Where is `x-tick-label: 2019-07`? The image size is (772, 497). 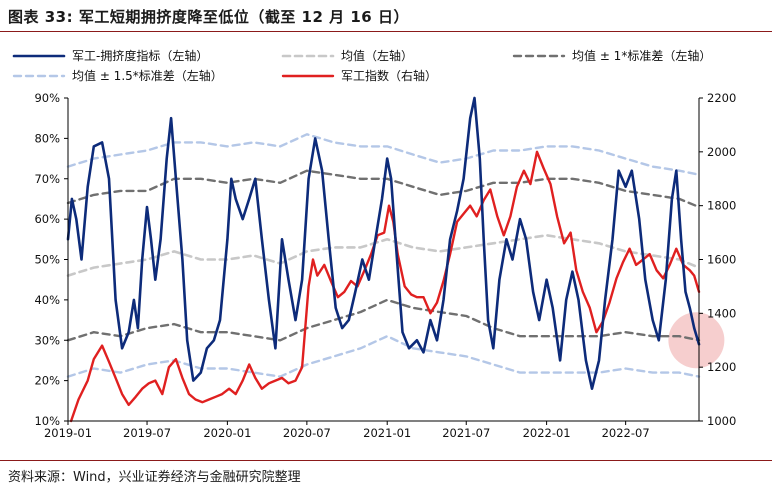 x-tick-label: 2019-07 is located at coordinates (147, 433).